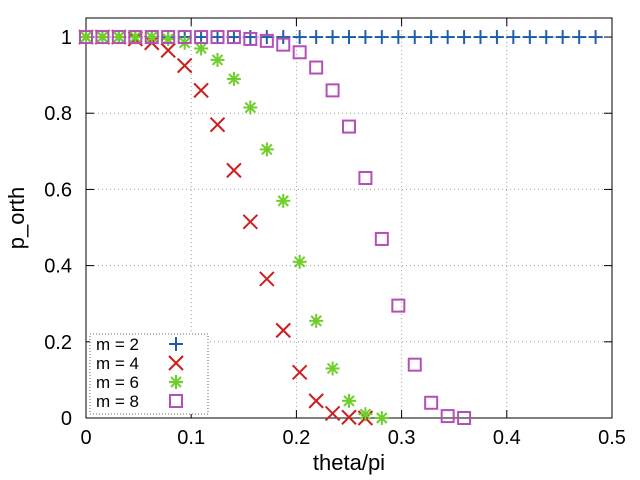 This screenshot has width=640, height=480. What do you see at coordinates (58, 190) in the screenshot?
I see `y-tick-label: 0.6` at bounding box center [58, 190].